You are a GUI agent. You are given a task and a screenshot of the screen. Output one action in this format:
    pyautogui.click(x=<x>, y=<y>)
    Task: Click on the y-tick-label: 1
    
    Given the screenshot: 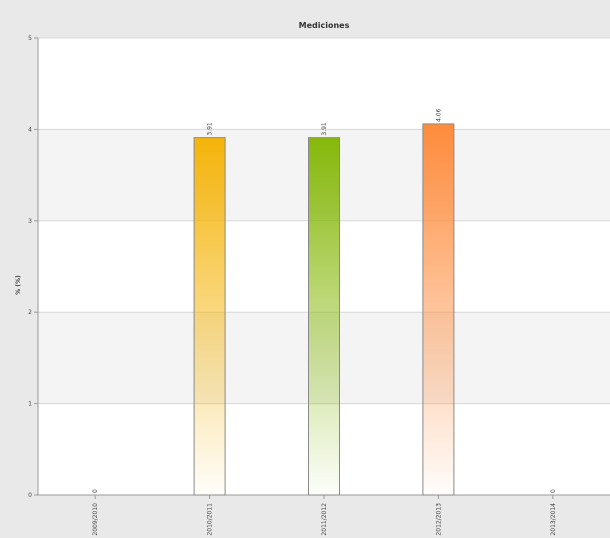 What is the action you would take?
    pyautogui.click(x=30, y=404)
    